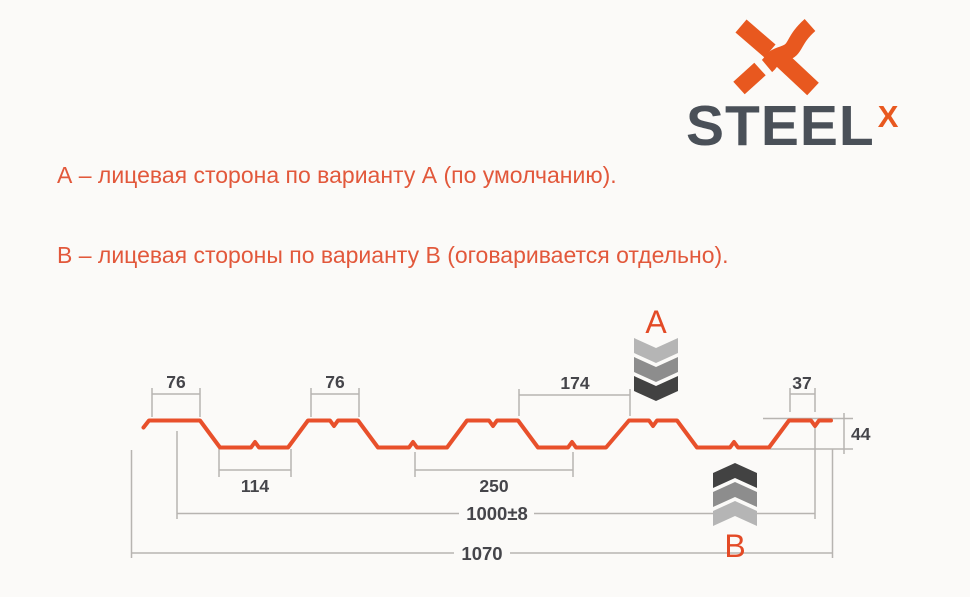 This screenshot has width=970, height=597. What do you see at coordinates (735, 494) in the screenshot?
I see `side-b-chevrons` at bounding box center [735, 494].